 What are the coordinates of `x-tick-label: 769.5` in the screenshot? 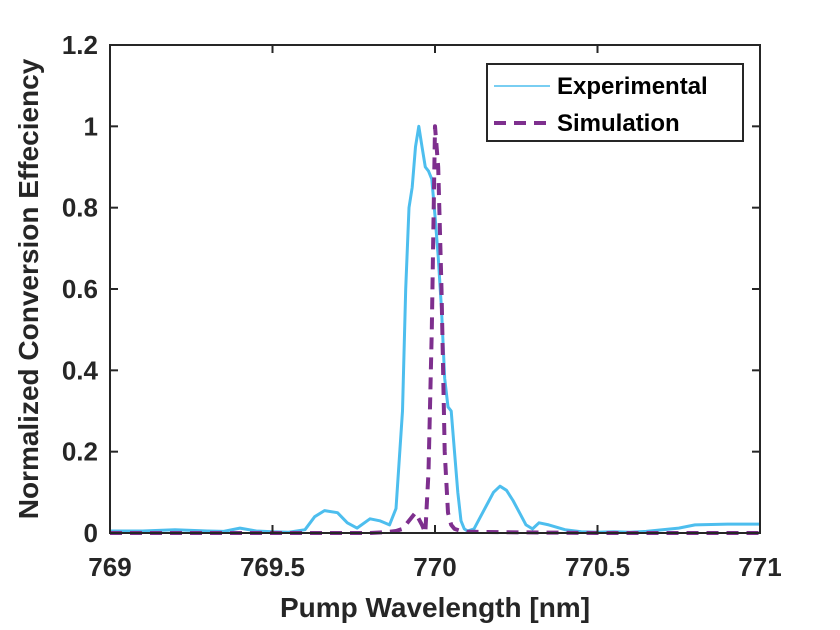 It's located at (272, 567).